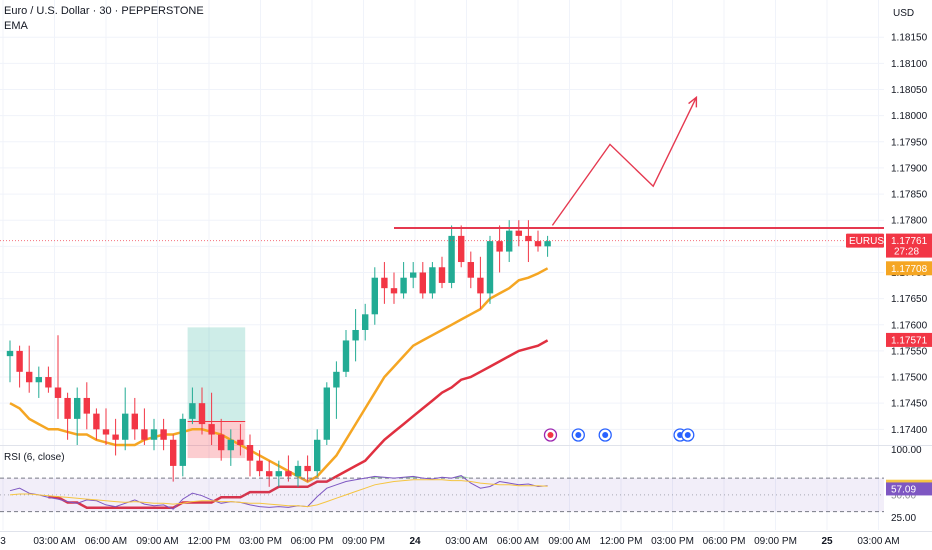 The width and height of the screenshot is (932, 550). I want to click on price-tick-label: 1.17950, so click(909, 142).